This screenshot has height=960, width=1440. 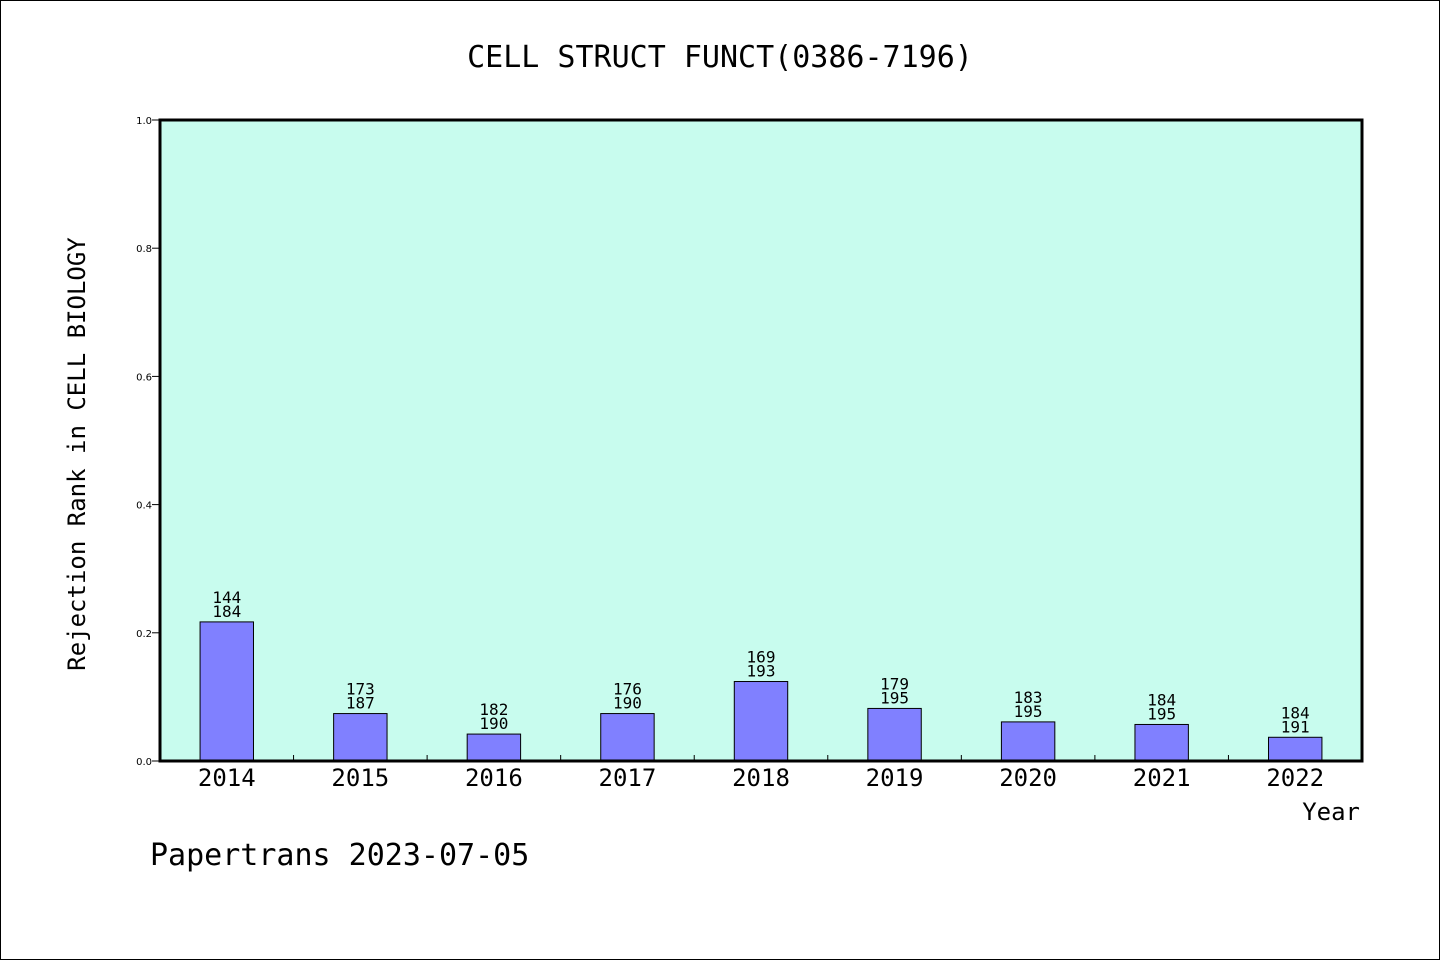 What do you see at coordinates (227, 778) in the screenshot?
I see `x-tick-label: 2014` at bounding box center [227, 778].